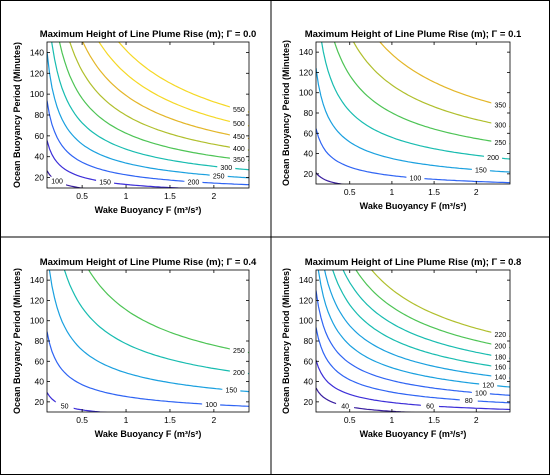 The image size is (550, 475). I want to click on contour-label-60: 60, so click(430, 406).